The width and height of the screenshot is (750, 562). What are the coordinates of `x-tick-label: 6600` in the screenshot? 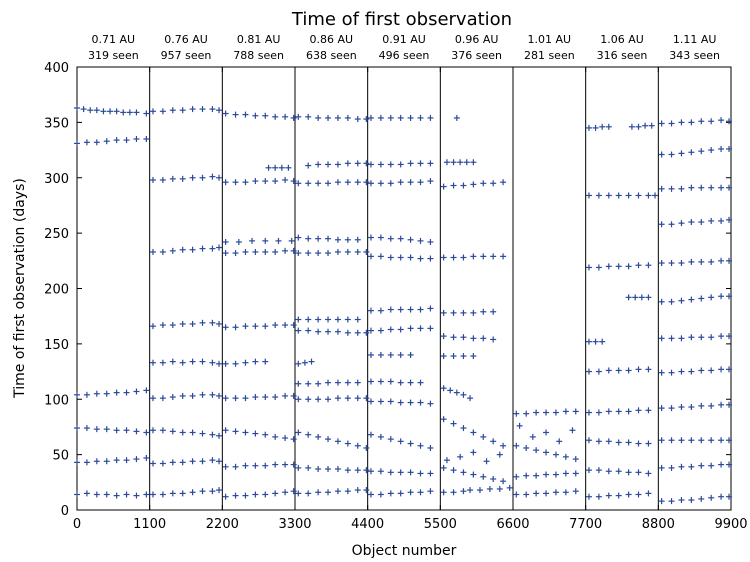 It's located at (512, 524).